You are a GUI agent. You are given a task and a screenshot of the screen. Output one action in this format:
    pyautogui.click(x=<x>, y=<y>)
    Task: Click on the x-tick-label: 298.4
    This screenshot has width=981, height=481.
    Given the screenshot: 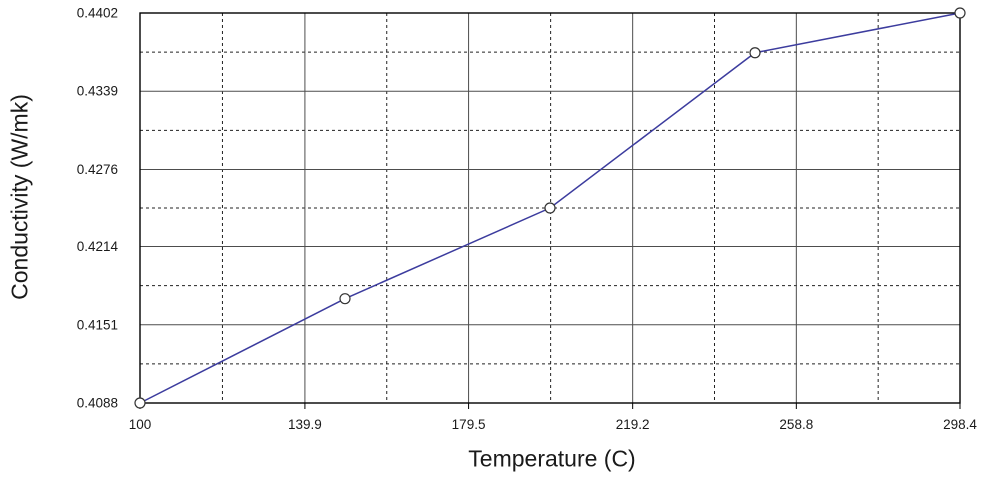 What is the action you would take?
    pyautogui.click(x=960, y=424)
    